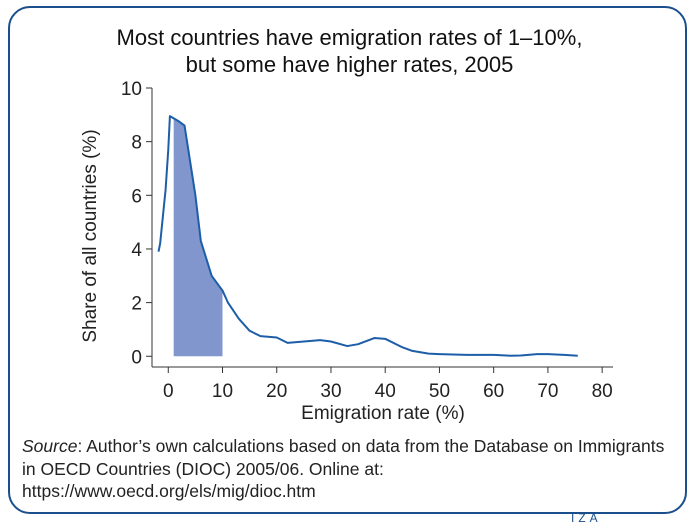  Describe the element at coordinates (136, 304) in the screenshot. I see `y-tick-label: 2` at that location.